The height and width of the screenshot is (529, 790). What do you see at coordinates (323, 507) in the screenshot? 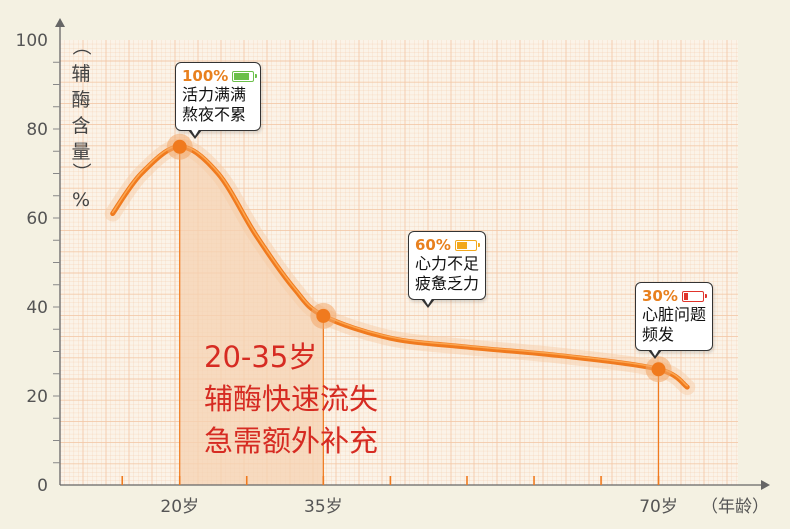
I see `x-tick-label: 35岁` at bounding box center [323, 507].